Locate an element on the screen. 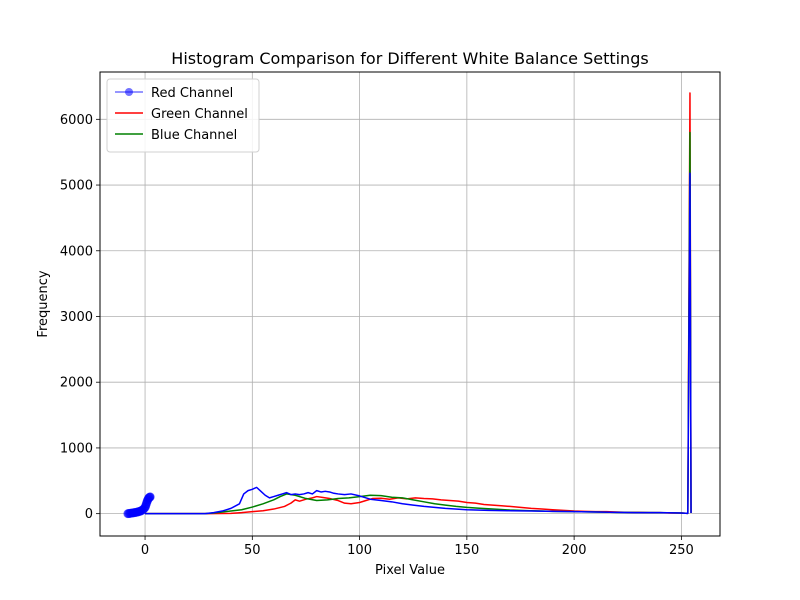 This screenshot has height=600, width=800. legend-label: Green Channel is located at coordinates (199, 114).